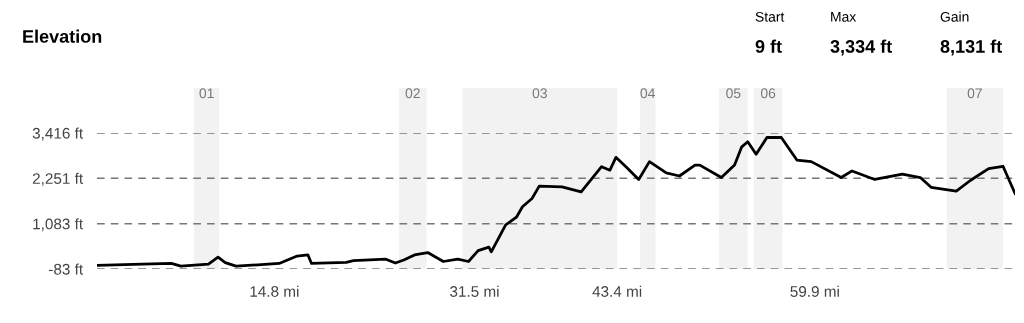 The width and height of the screenshot is (1024, 323). Describe the element at coordinates (274, 291) in the screenshot. I see `x-tick-label: 14.8 mi` at that location.